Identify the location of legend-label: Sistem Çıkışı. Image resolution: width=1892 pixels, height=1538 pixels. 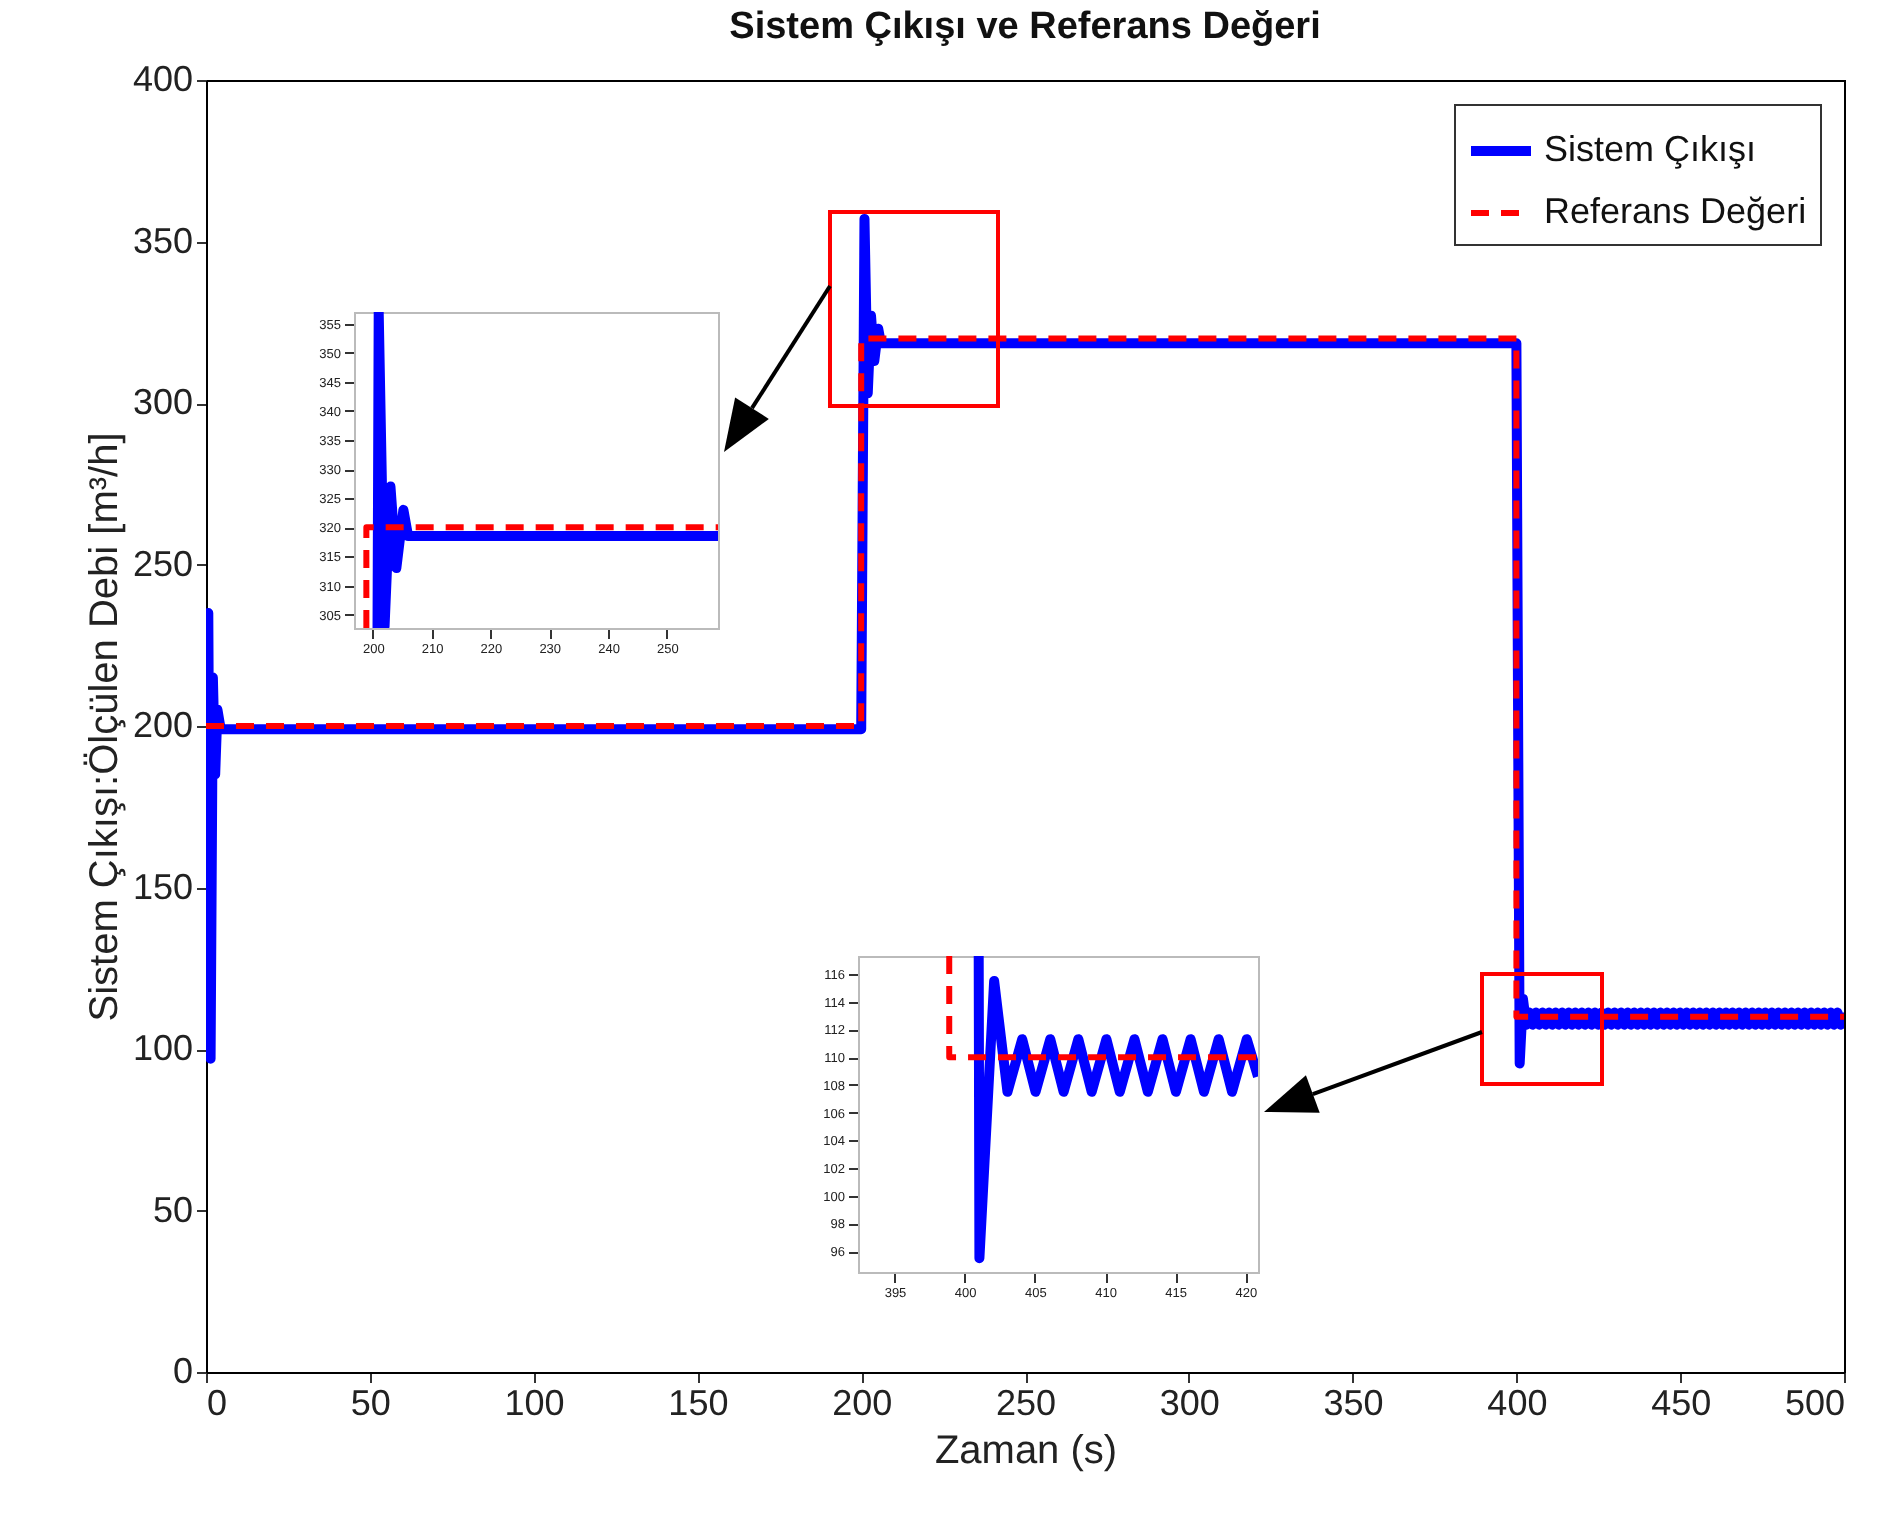
(1650, 149).